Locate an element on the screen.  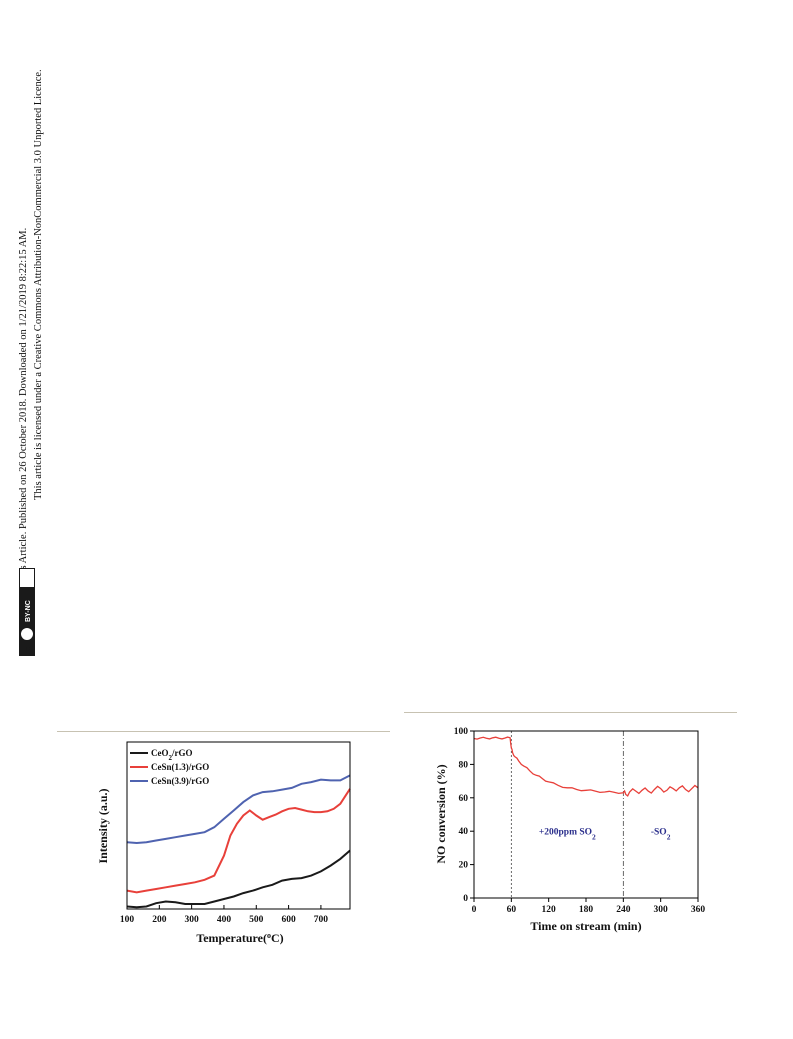
intensity-x-tick-label-3: 400 is located at coordinates (224, 920).